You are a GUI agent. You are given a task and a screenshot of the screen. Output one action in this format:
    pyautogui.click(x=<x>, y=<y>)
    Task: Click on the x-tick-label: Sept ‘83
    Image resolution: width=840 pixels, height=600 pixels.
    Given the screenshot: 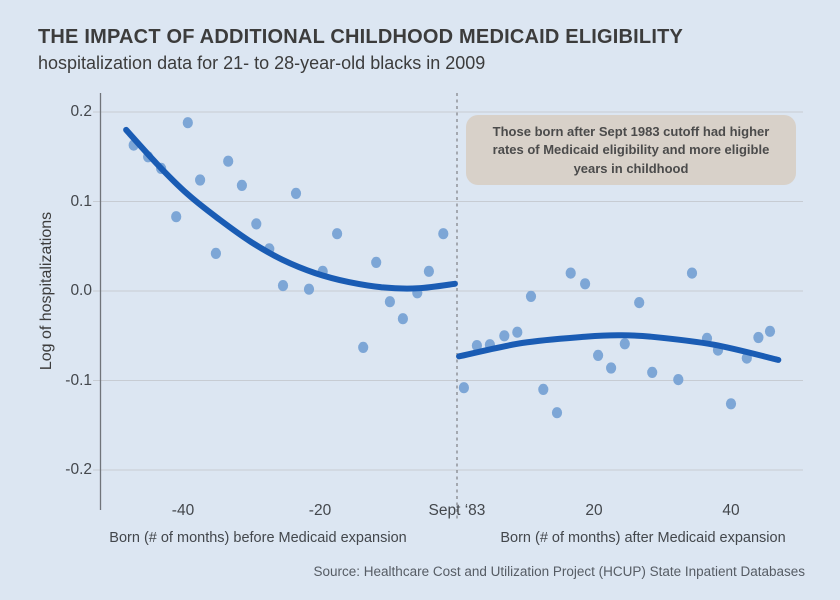 What is the action you would take?
    pyautogui.click(x=457, y=510)
    